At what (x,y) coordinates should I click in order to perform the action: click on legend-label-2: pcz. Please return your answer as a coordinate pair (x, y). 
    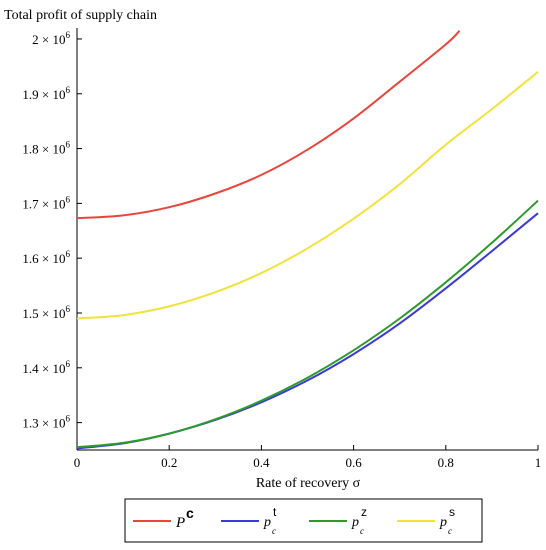
    Looking at the image, I should click on (359, 520).